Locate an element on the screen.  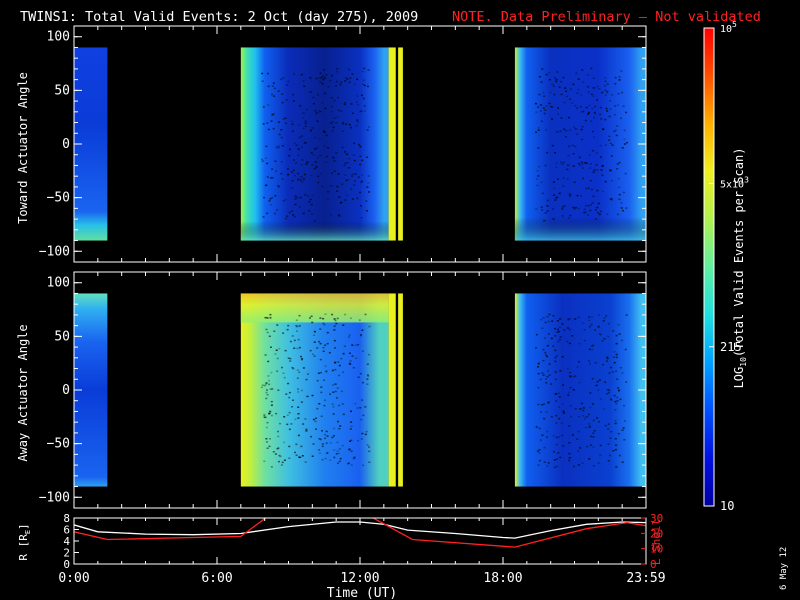
orbit-ylabel-end: ] is located at coordinates (23, 526).